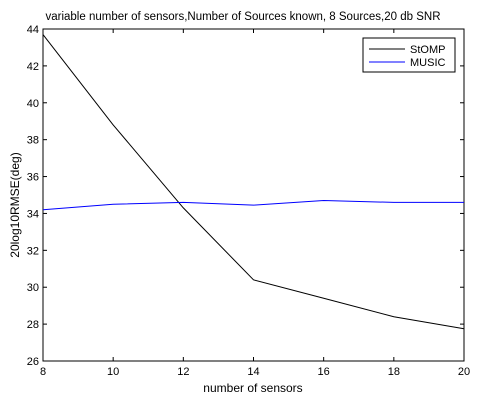  Describe the element at coordinates (33, 30) in the screenshot. I see `y-tick-label: 44` at that location.